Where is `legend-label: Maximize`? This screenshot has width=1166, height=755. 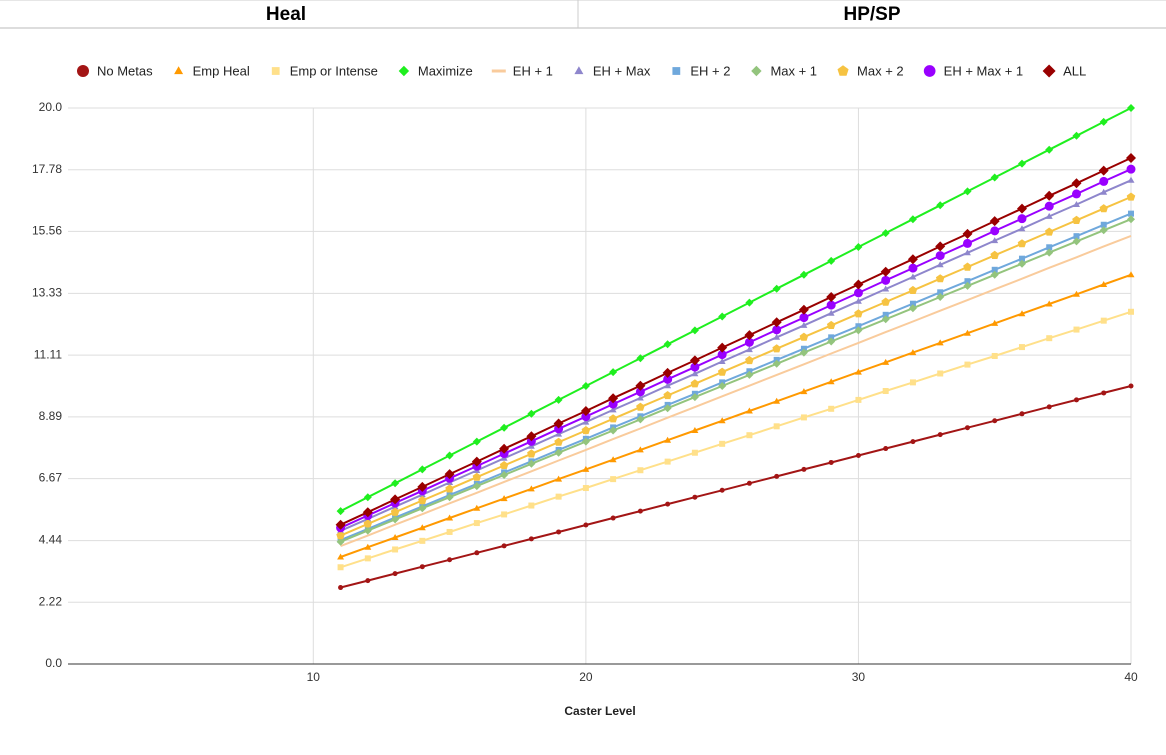
legend-label: Maximize is located at coordinates (445, 70).